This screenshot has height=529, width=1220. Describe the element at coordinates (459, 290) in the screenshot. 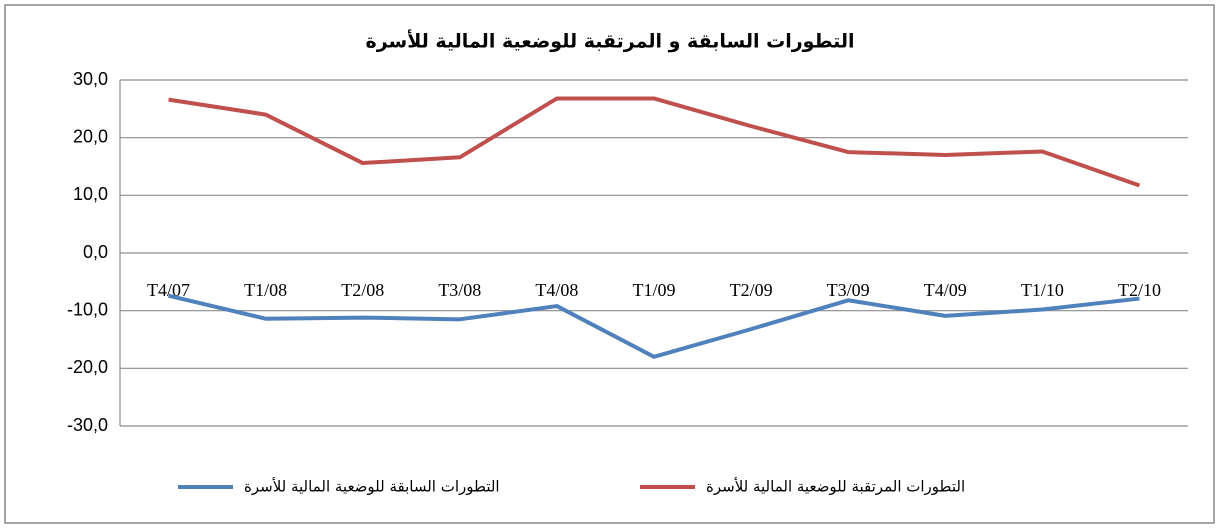

I see `x-tick-label: T3/08` at that location.